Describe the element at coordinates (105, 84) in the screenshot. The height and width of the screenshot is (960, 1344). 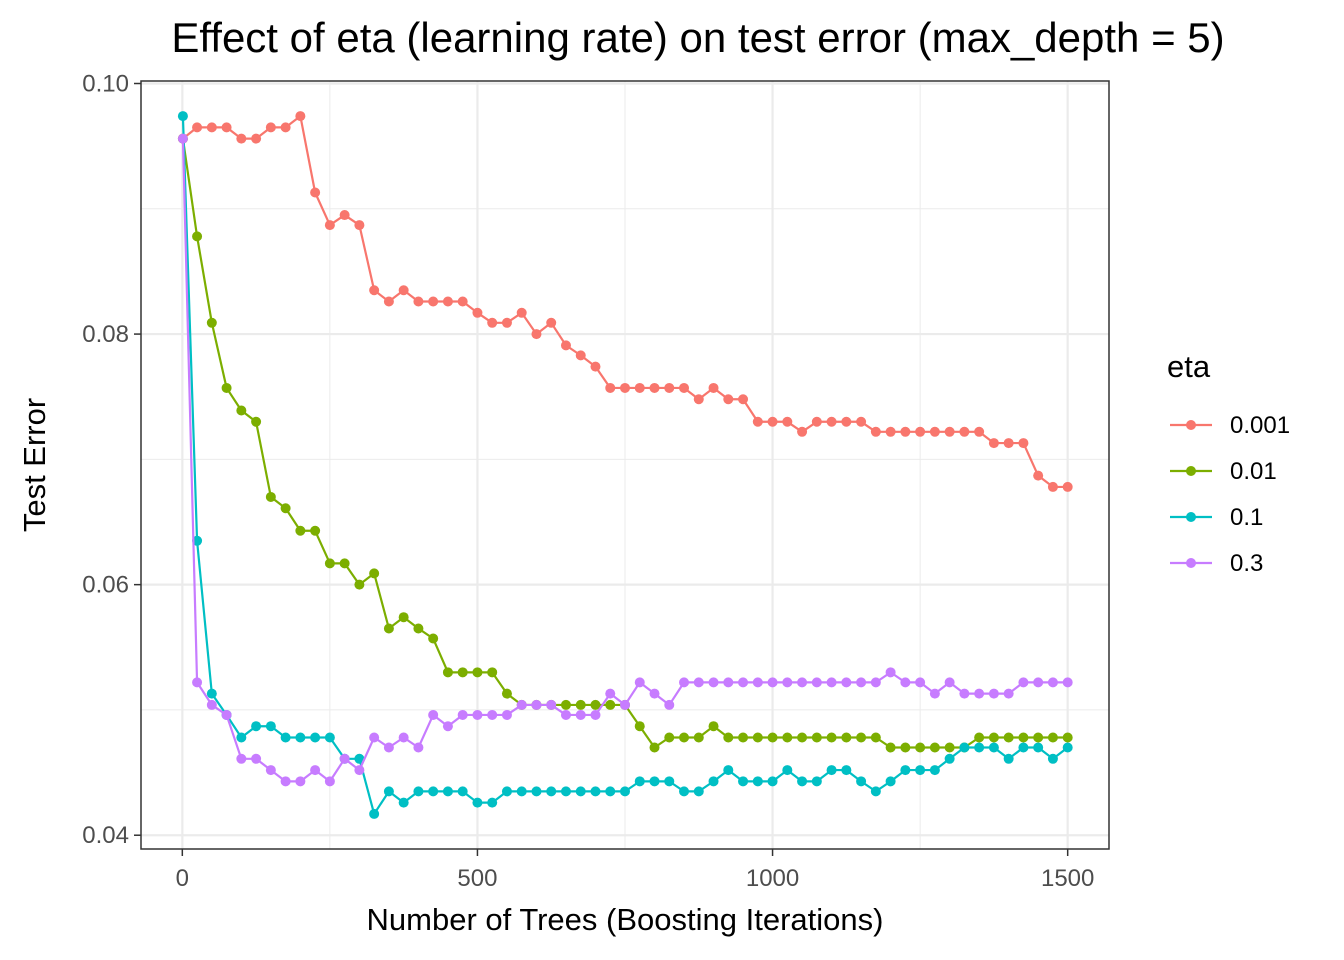
I see `y-tick-label: 0.10` at that location.